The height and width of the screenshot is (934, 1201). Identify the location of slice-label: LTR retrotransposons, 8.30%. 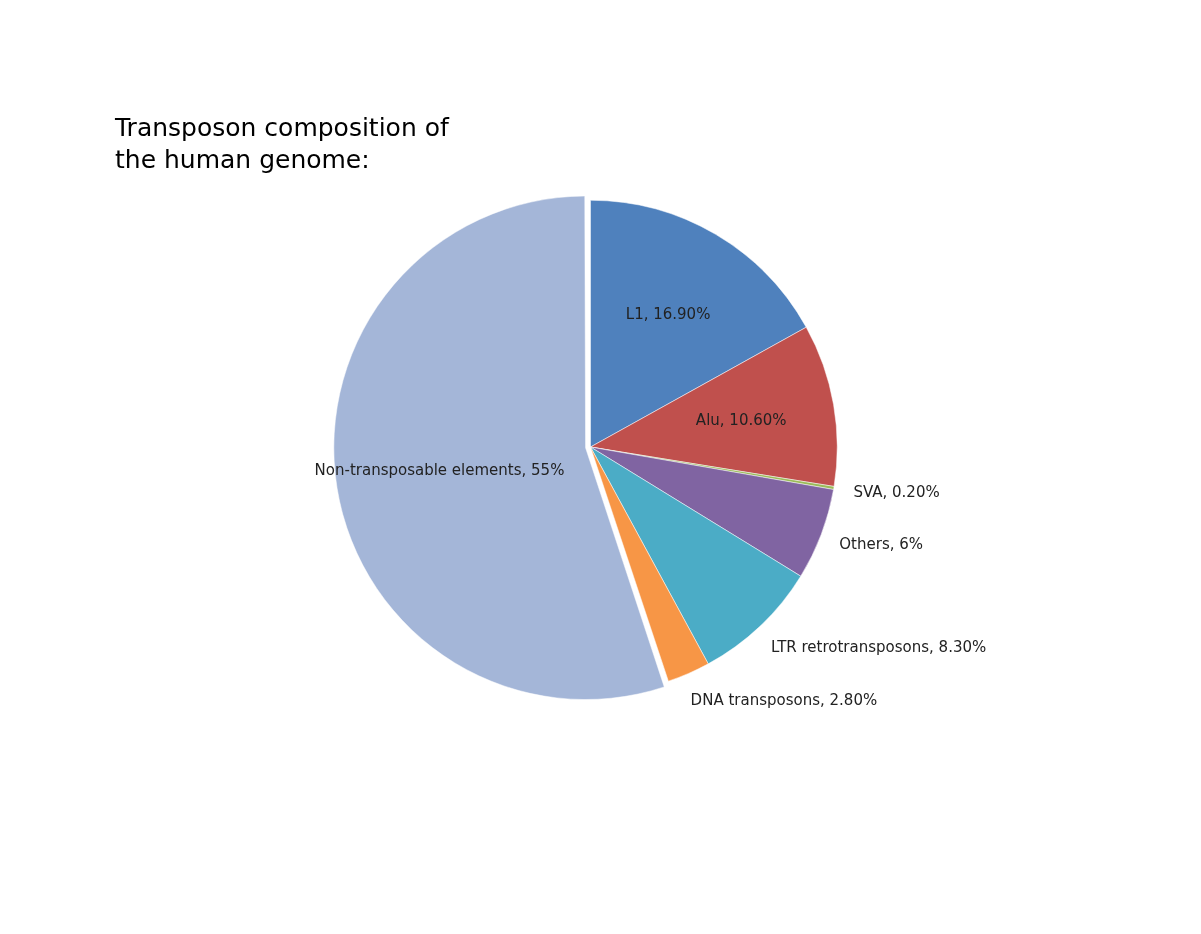
(878, 646).